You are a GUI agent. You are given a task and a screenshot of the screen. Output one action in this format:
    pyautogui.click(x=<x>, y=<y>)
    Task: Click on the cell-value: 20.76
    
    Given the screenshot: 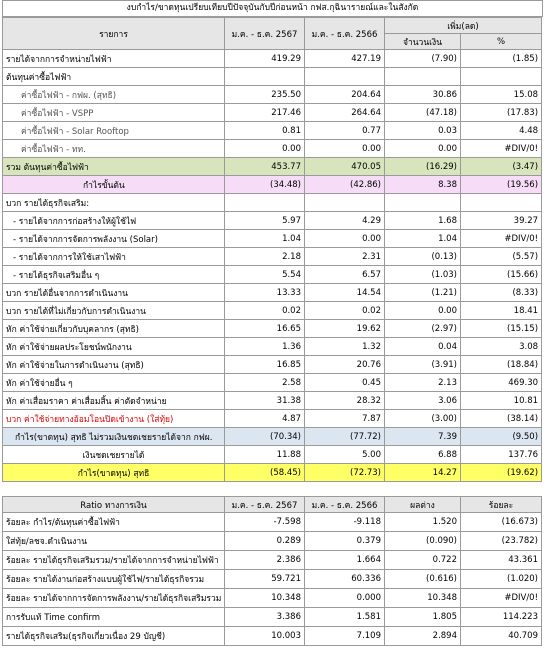 What is the action you would take?
    pyautogui.click(x=344, y=364)
    